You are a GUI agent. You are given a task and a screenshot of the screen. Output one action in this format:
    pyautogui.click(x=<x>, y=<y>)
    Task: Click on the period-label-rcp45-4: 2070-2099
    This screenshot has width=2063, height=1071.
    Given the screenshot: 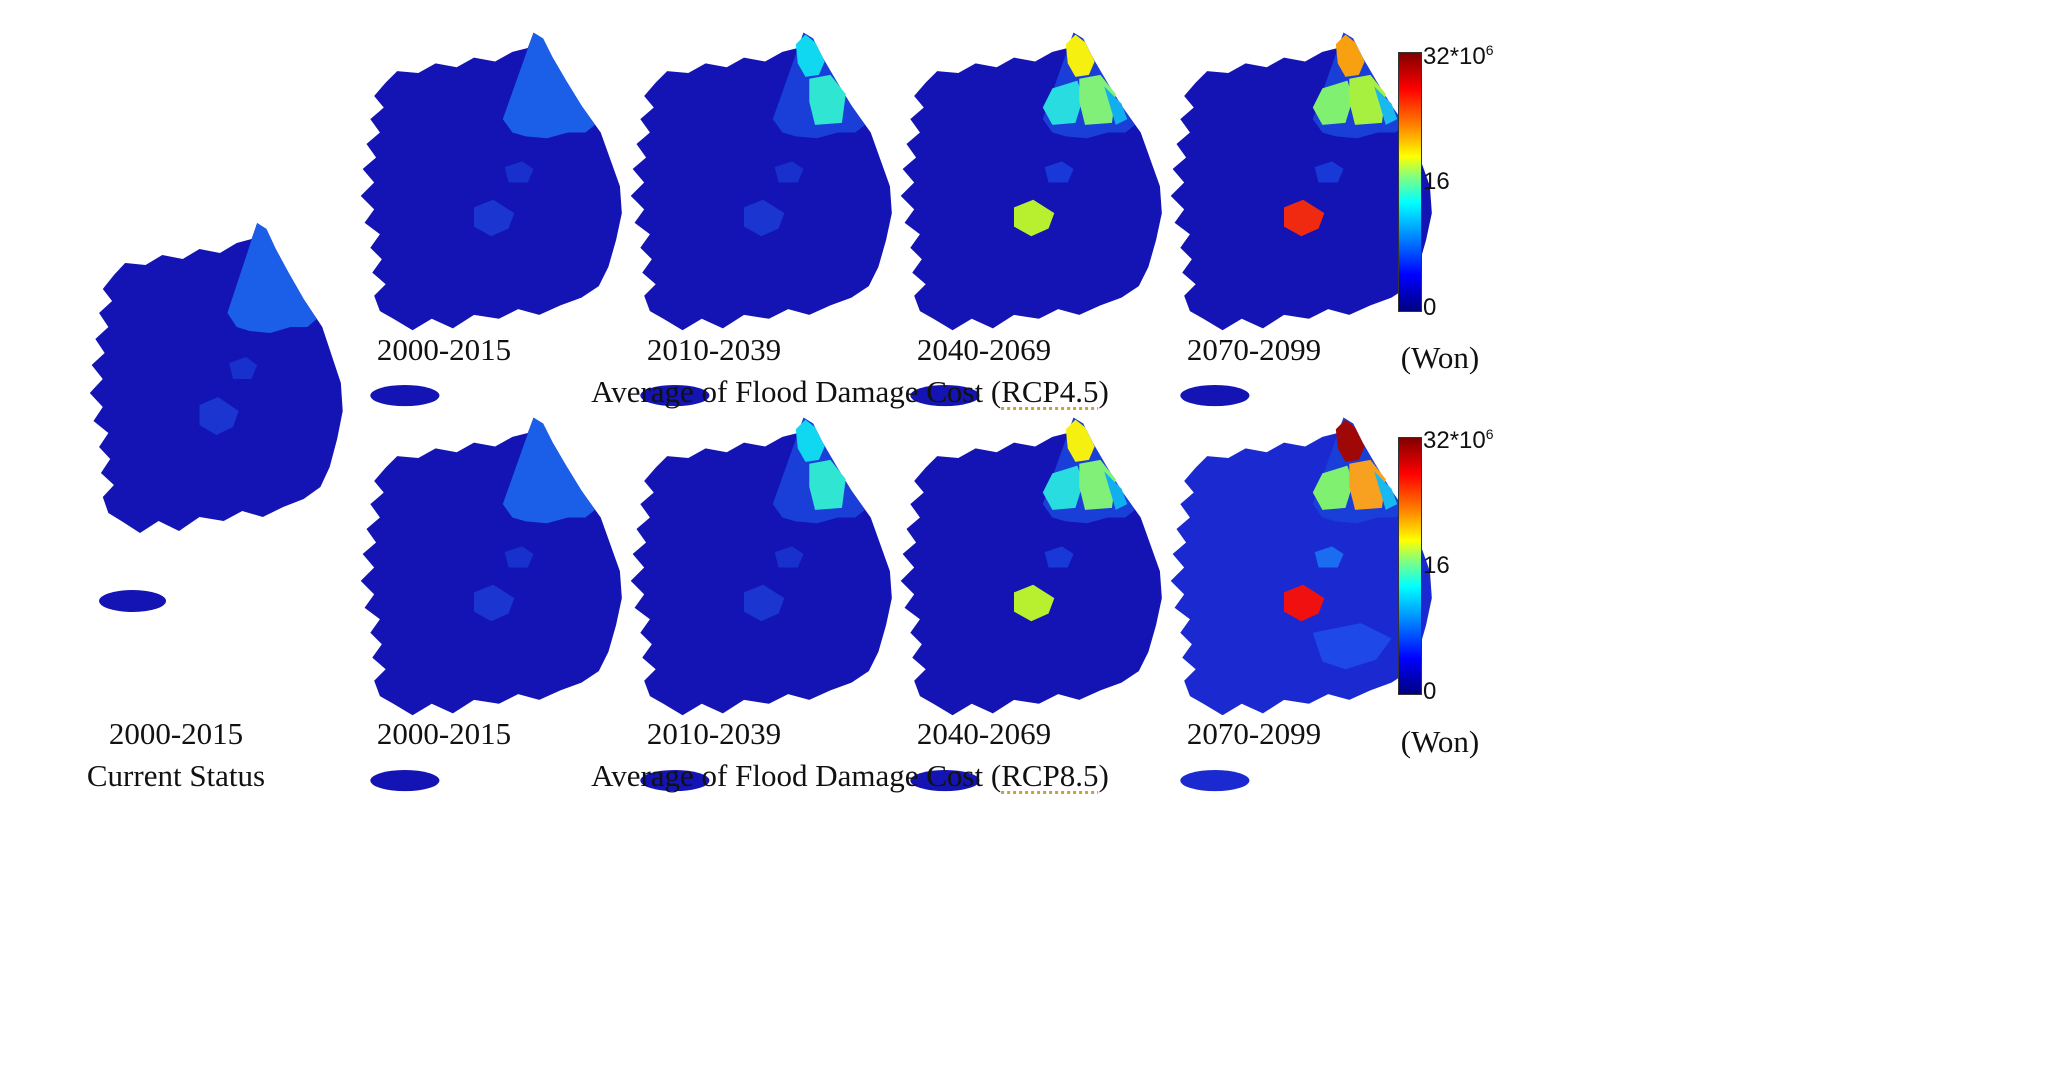 What is the action you would take?
    pyautogui.click(x=1254, y=349)
    